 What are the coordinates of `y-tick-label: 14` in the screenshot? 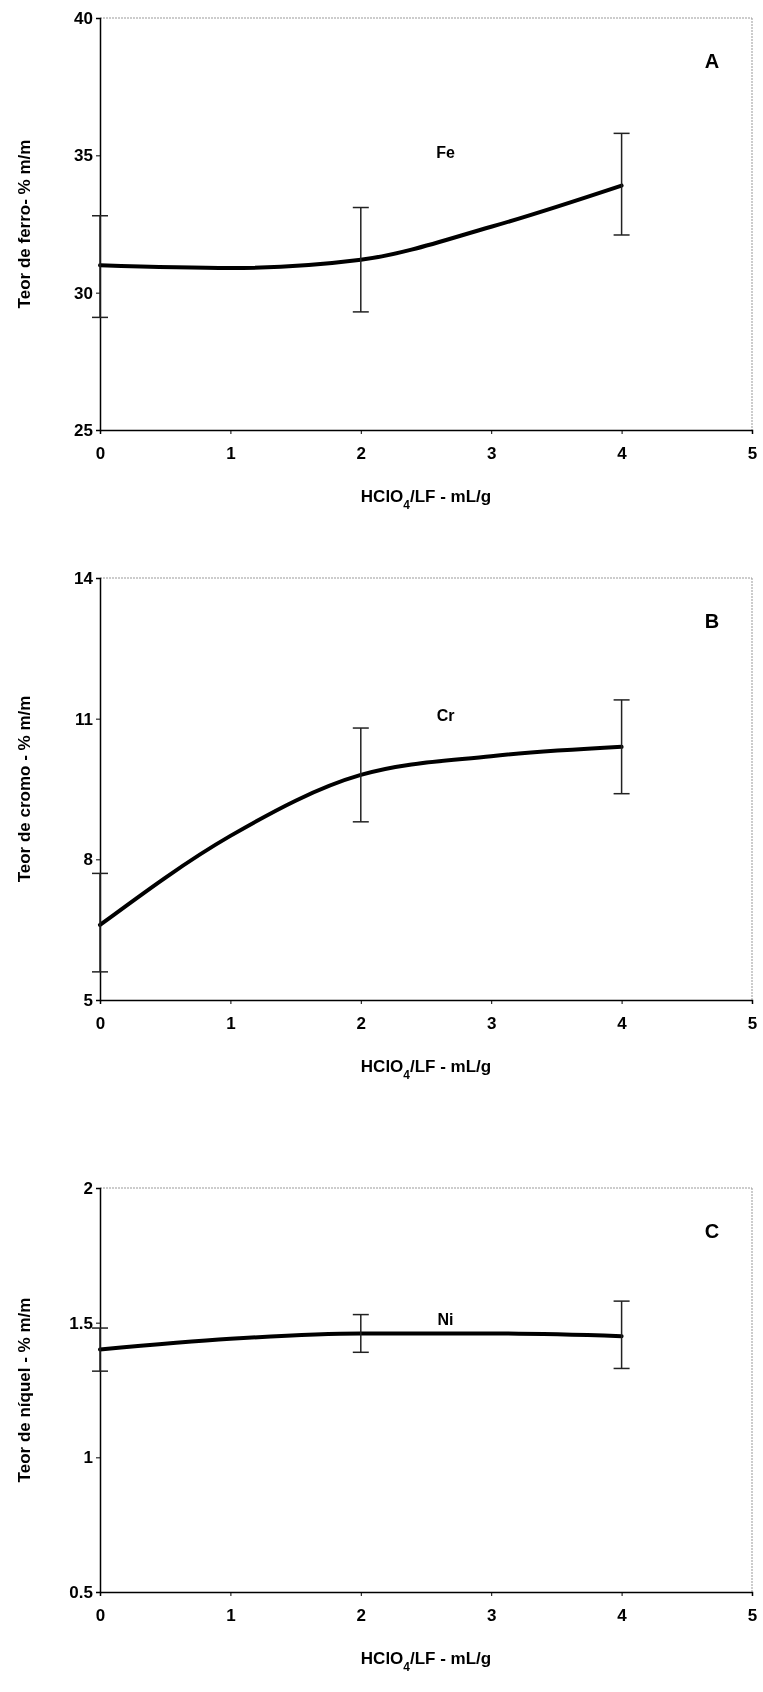 It's located at (84, 578).